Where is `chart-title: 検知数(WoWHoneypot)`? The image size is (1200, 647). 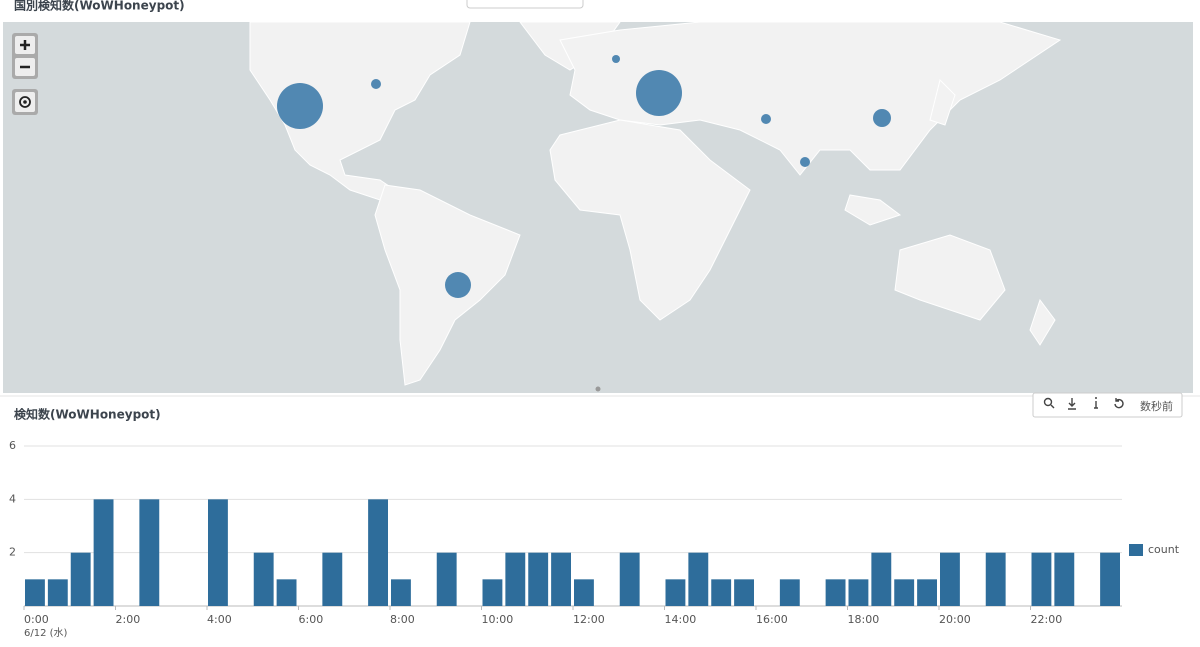
chart-title: 検知数(WoWHoneypot) is located at coordinates (87, 414).